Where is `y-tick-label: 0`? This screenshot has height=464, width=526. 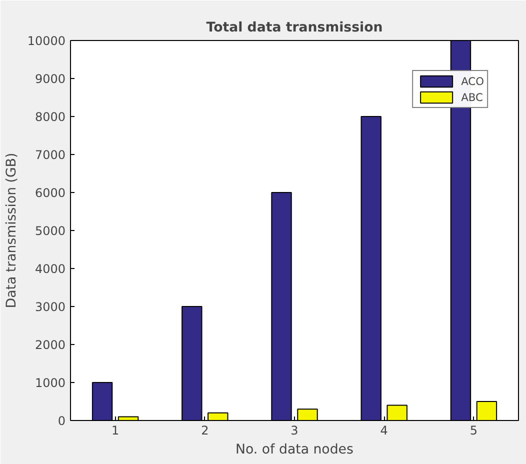
y-tick-label: 0 is located at coordinates (62, 421).